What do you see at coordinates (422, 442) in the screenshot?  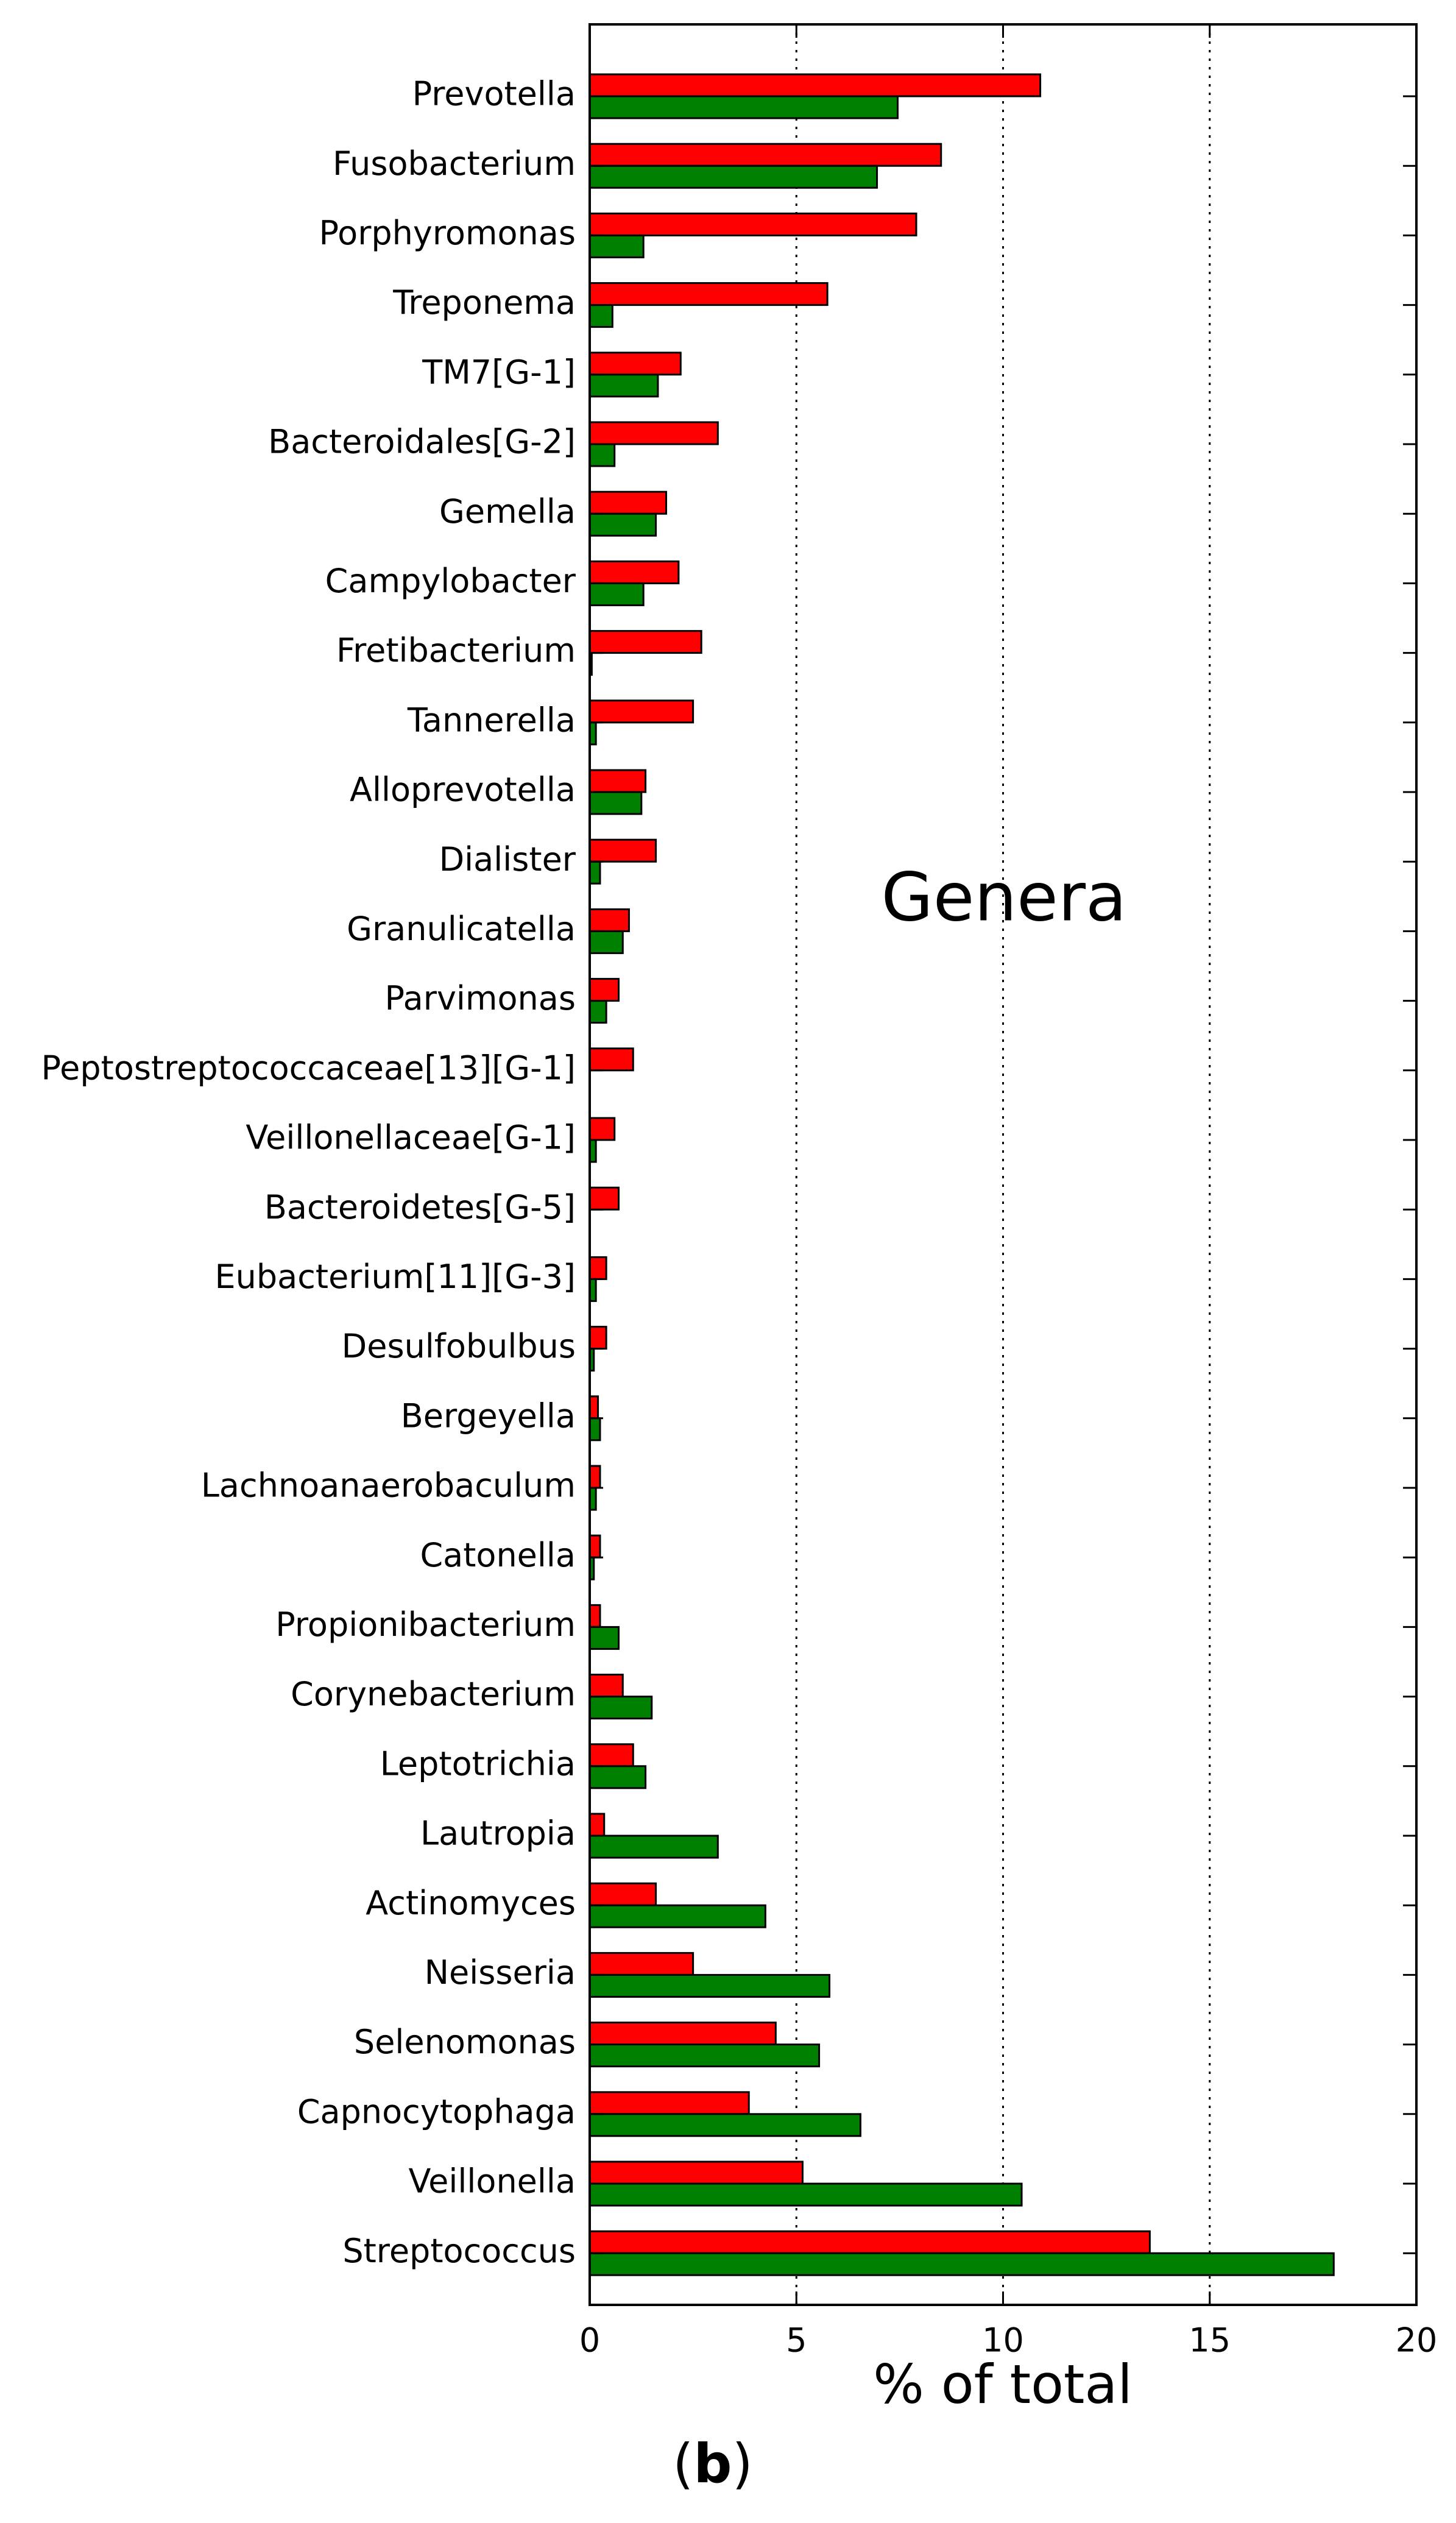 I see `category-label: Bacteroidales[G-2]` at bounding box center [422, 442].